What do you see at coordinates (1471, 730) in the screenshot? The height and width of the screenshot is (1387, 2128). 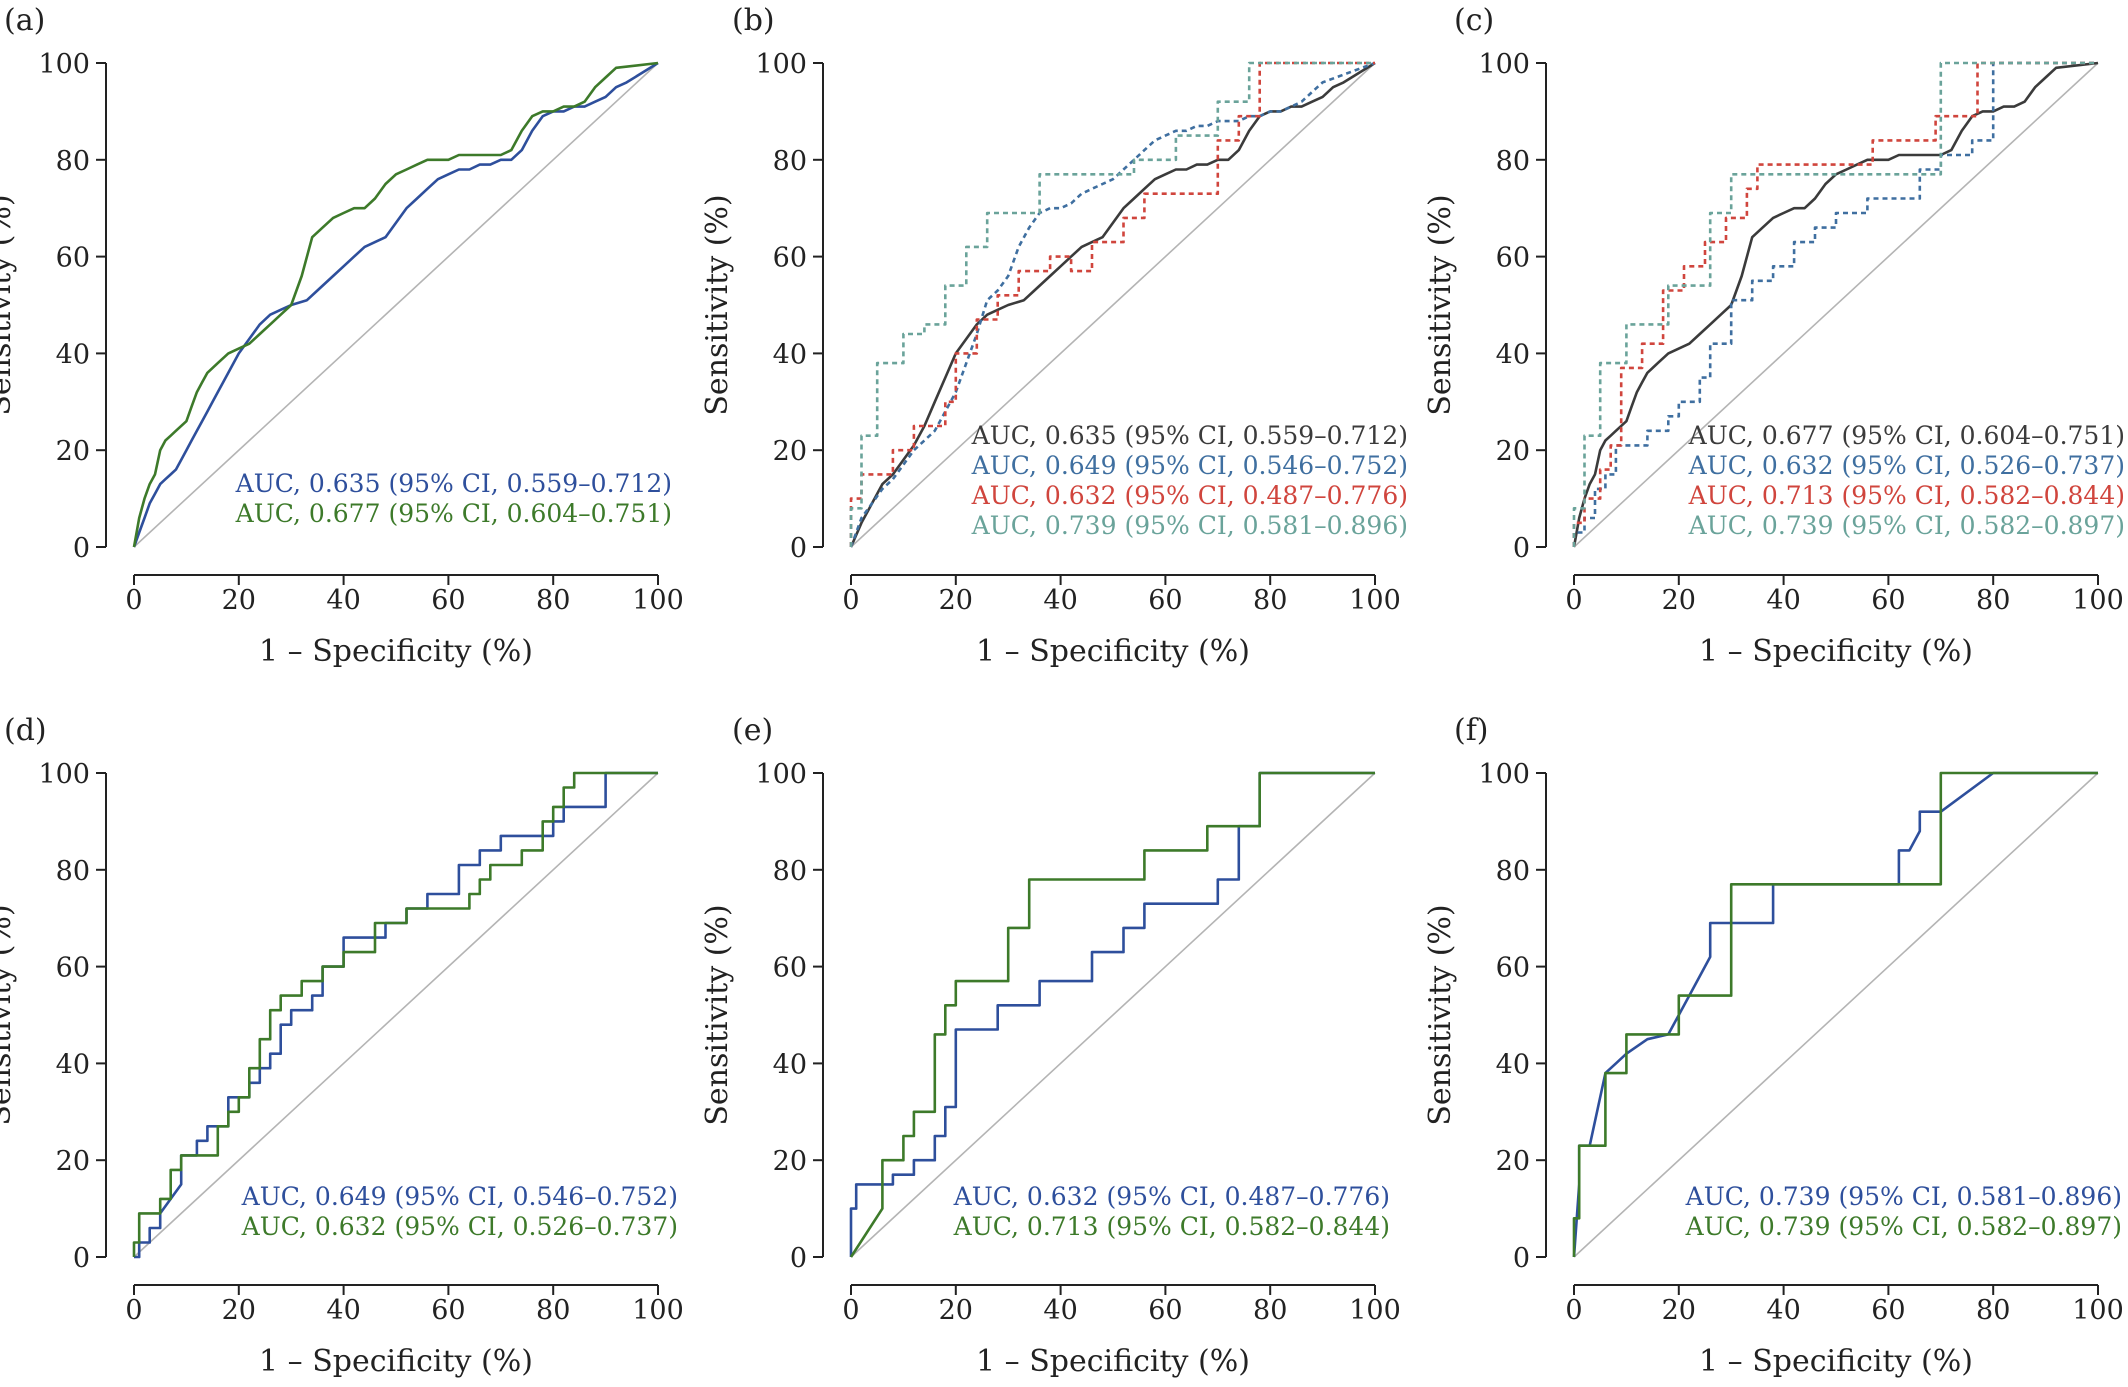 I see `panel-label: (f)` at bounding box center [1471, 730].